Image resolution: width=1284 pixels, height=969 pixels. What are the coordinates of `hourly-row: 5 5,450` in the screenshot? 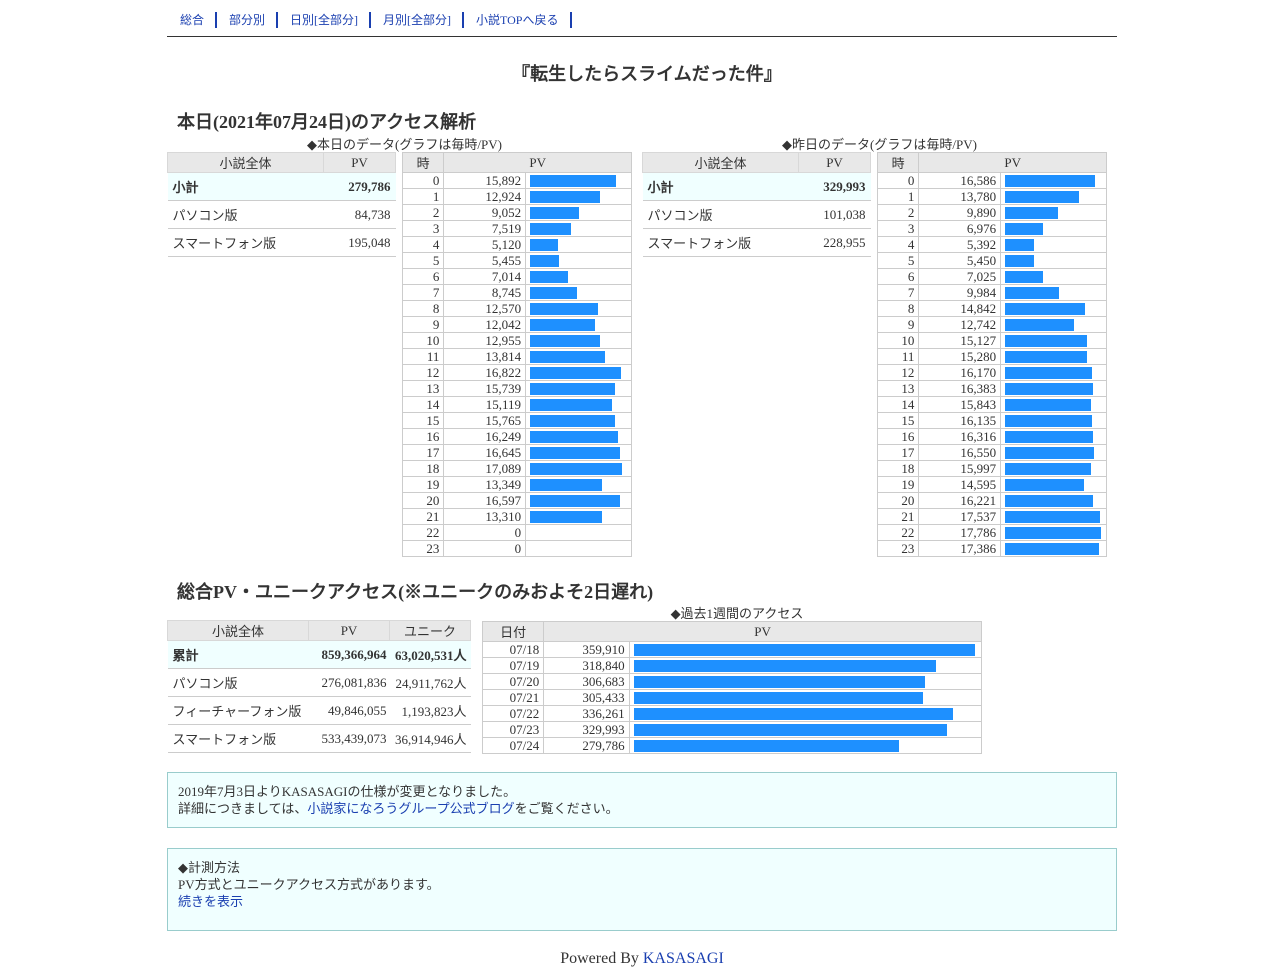 It's located at (991, 260).